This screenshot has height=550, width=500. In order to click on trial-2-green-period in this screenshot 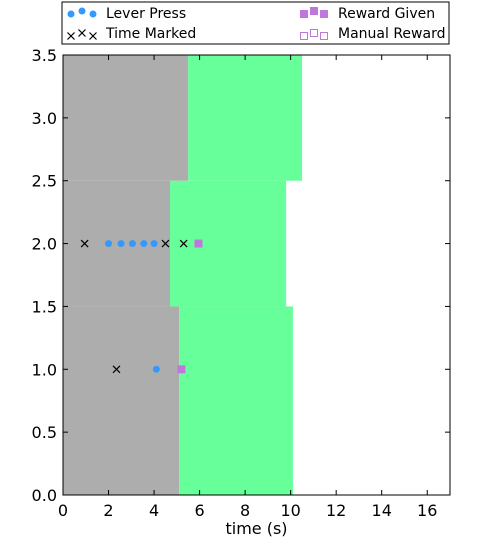, I will do `click(228, 243)`.